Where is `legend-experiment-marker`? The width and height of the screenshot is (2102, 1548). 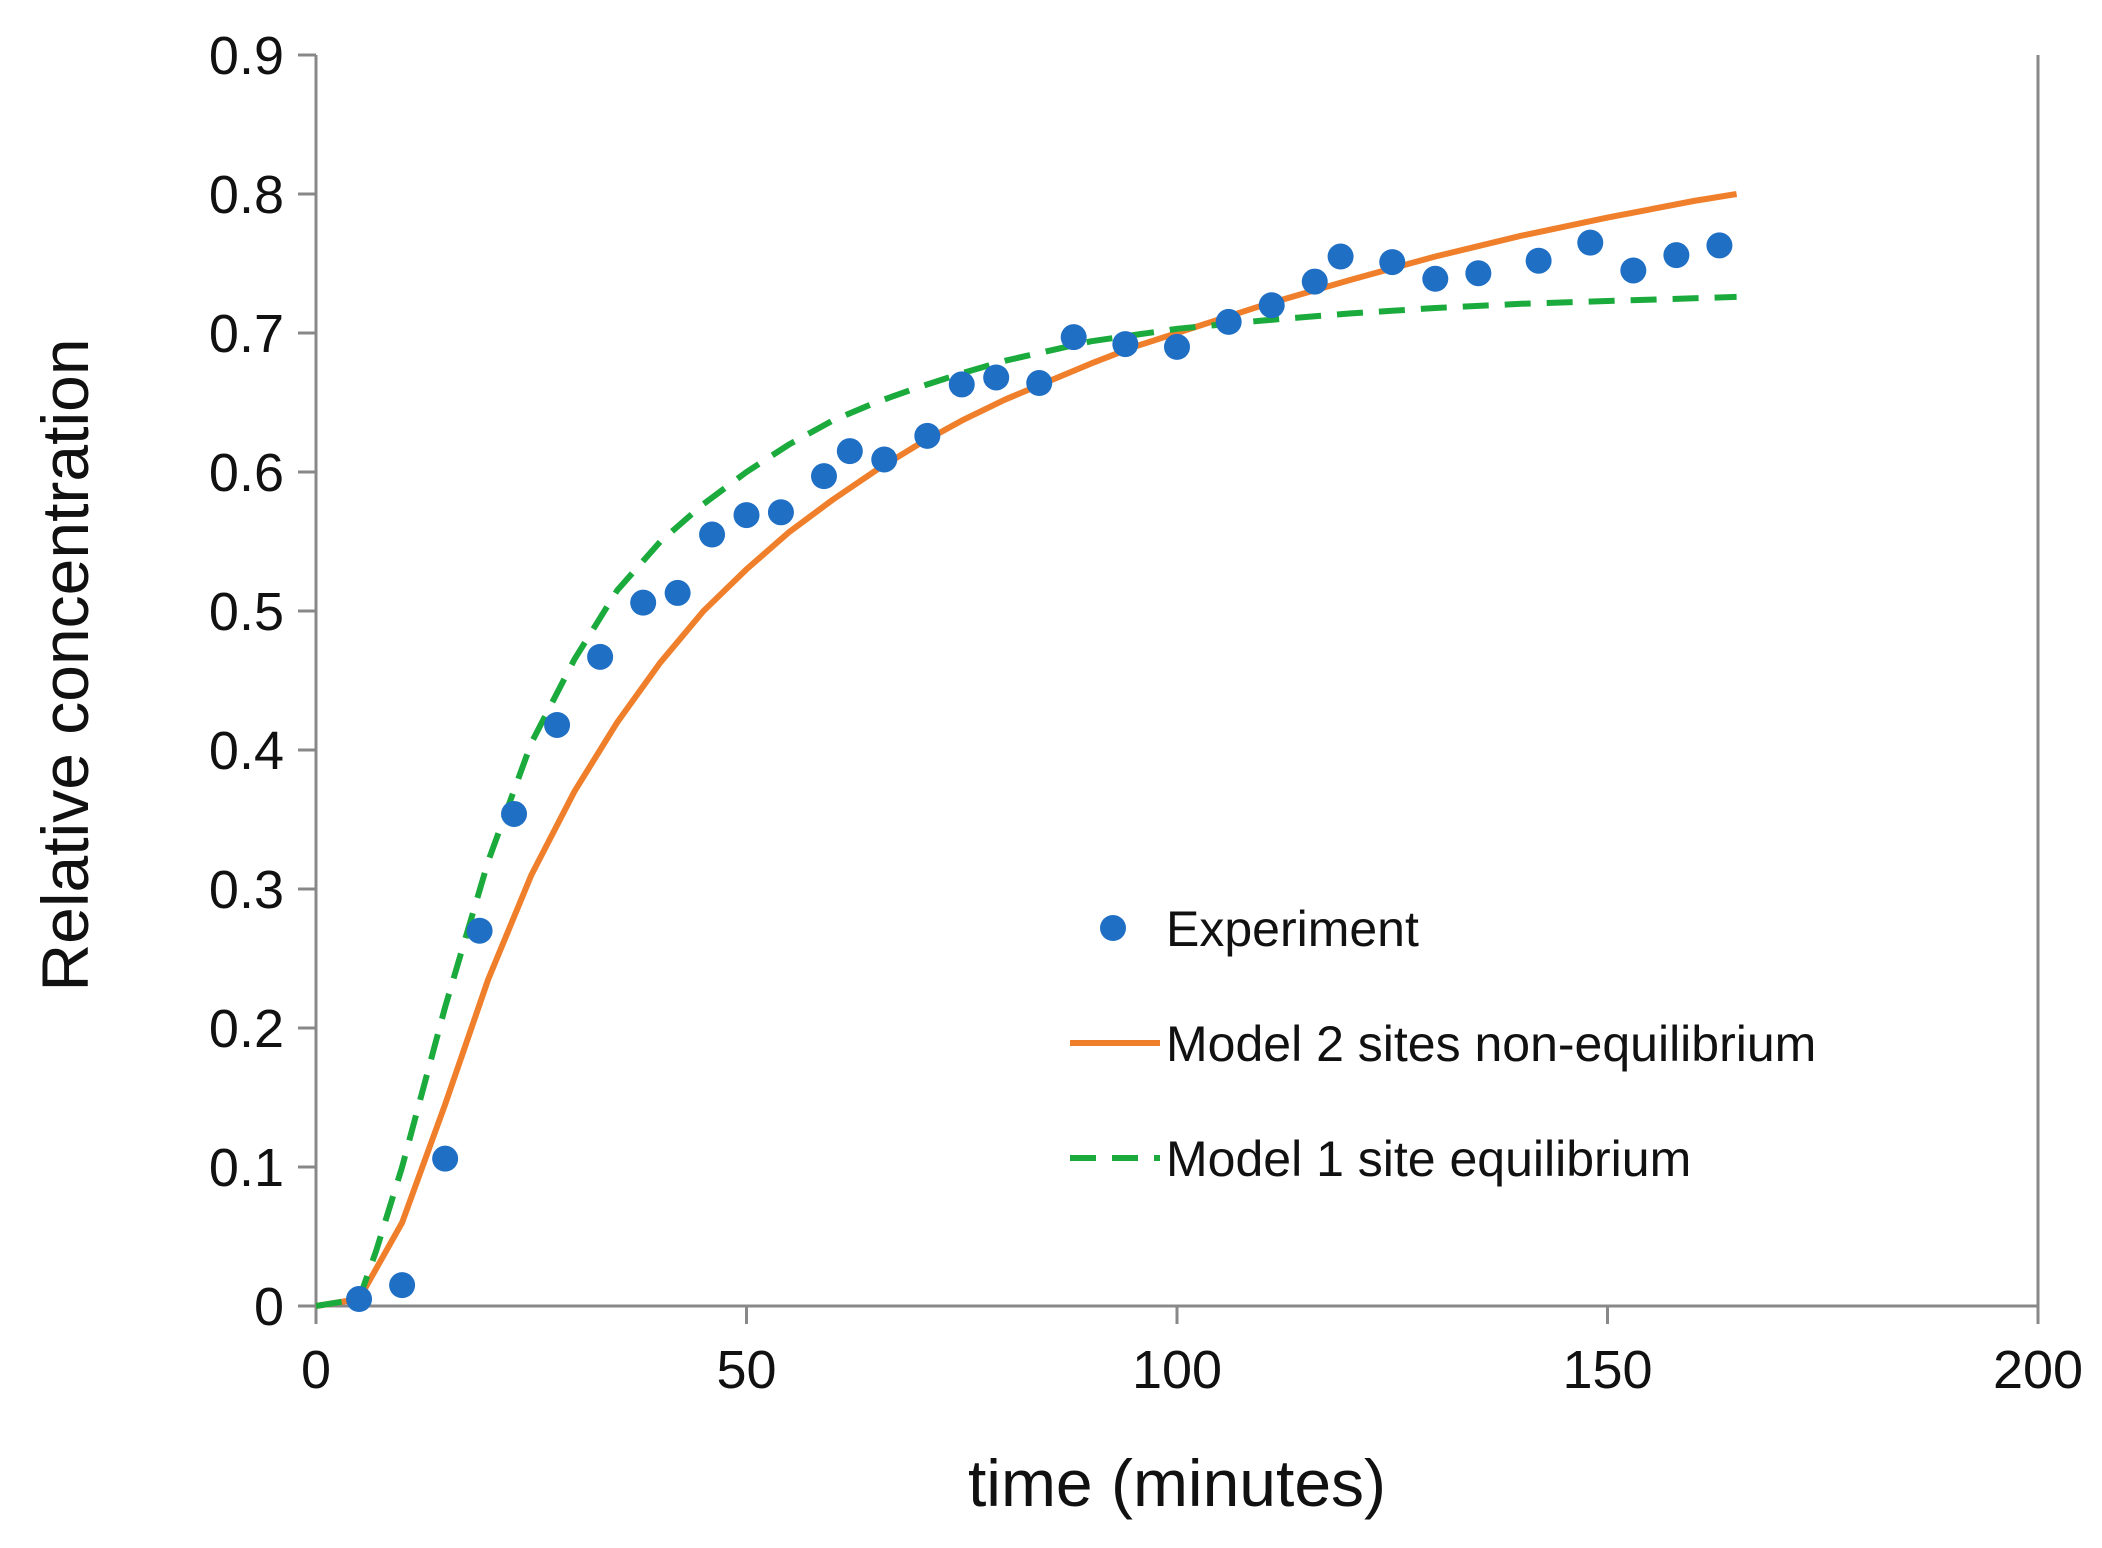
legend-experiment-marker is located at coordinates (1113, 928).